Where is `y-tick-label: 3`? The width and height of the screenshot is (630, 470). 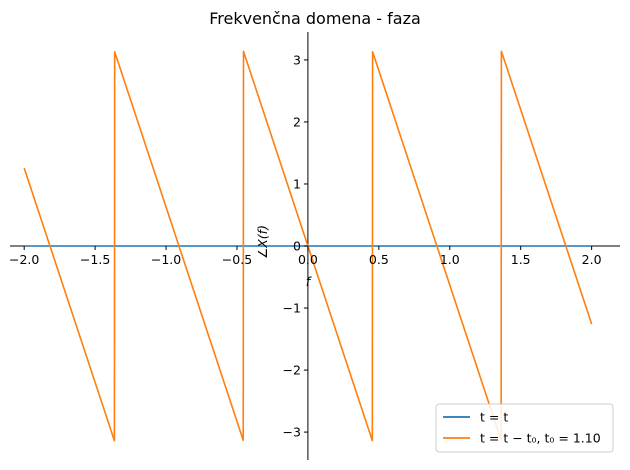
y-tick-label: 3 is located at coordinates (297, 59).